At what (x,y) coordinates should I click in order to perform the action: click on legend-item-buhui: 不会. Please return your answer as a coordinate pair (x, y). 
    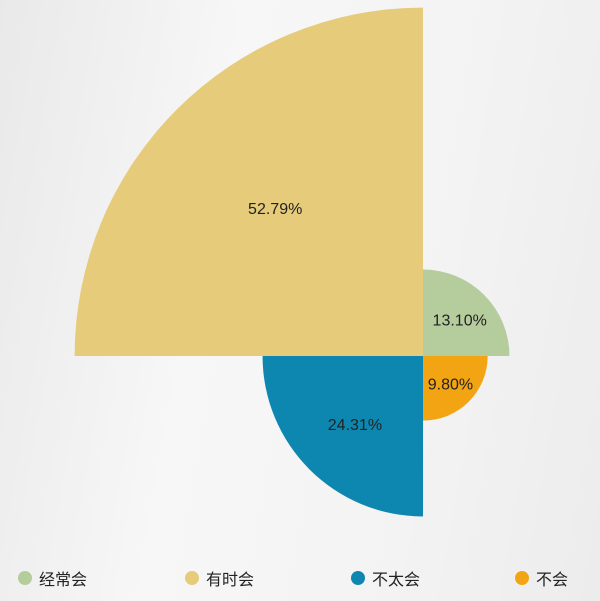
    Looking at the image, I should click on (541, 578).